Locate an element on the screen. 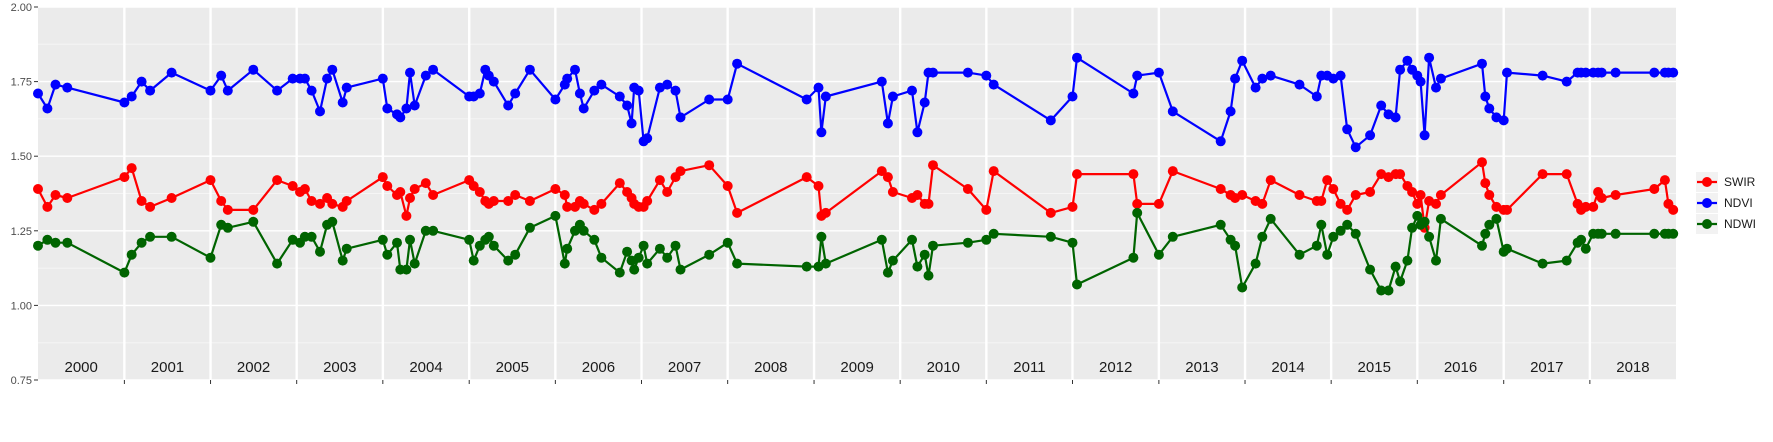 The image size is (1773, 442). y-tick-label: 1.25 is located at coordinates (21, 232).